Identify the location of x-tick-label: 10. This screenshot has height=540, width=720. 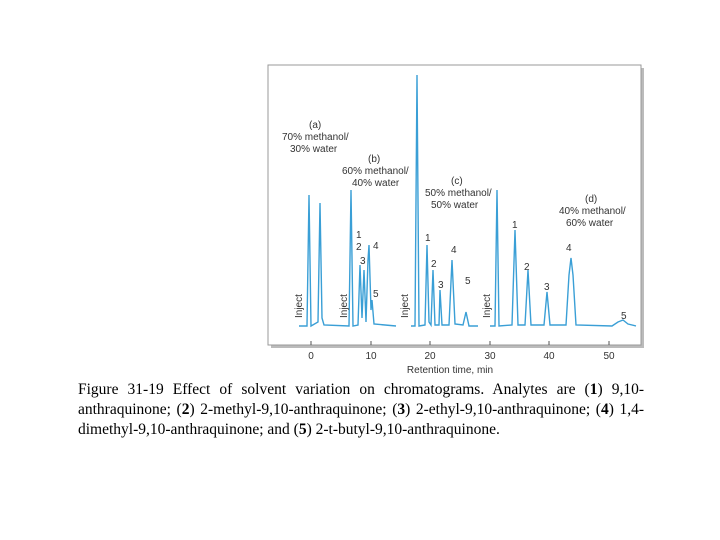
(371, 356).